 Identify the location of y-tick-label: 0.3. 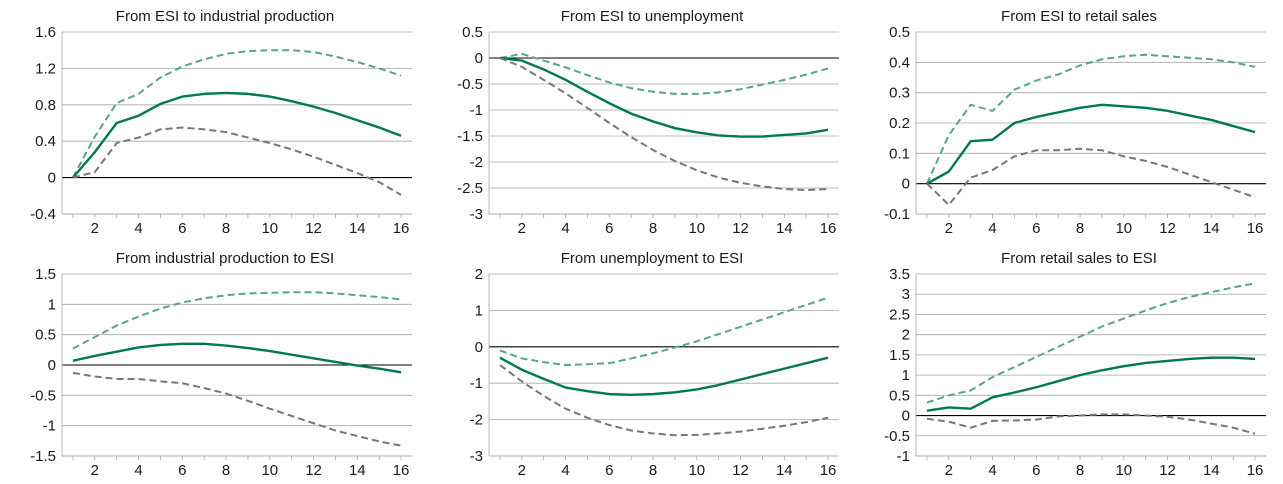
(899, 93).